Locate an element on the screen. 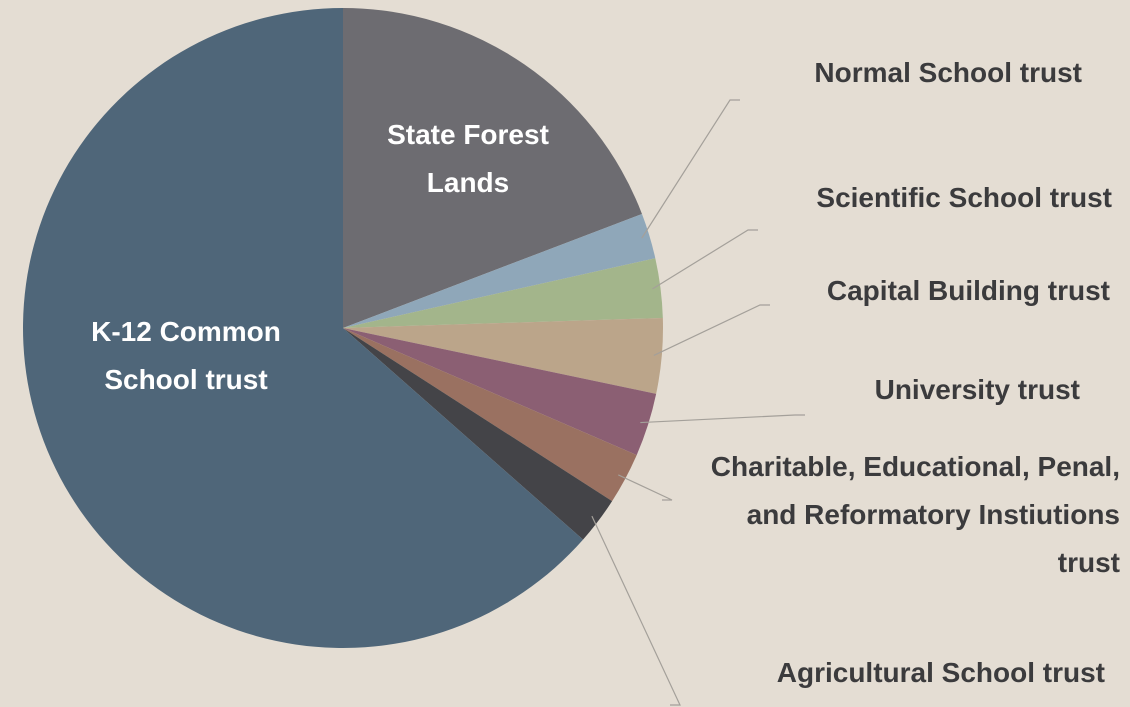  callout-label: Scientific School trust is located at coordinates (964, 197).